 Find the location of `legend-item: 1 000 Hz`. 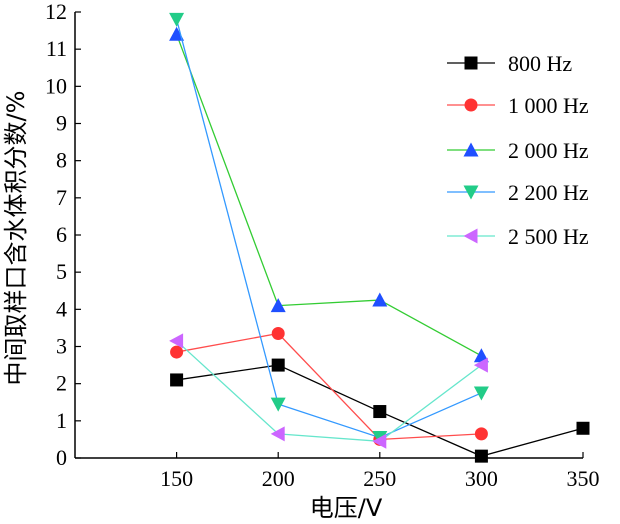

legend-item: 1 000 Hz is located at coordinates (518, 105).